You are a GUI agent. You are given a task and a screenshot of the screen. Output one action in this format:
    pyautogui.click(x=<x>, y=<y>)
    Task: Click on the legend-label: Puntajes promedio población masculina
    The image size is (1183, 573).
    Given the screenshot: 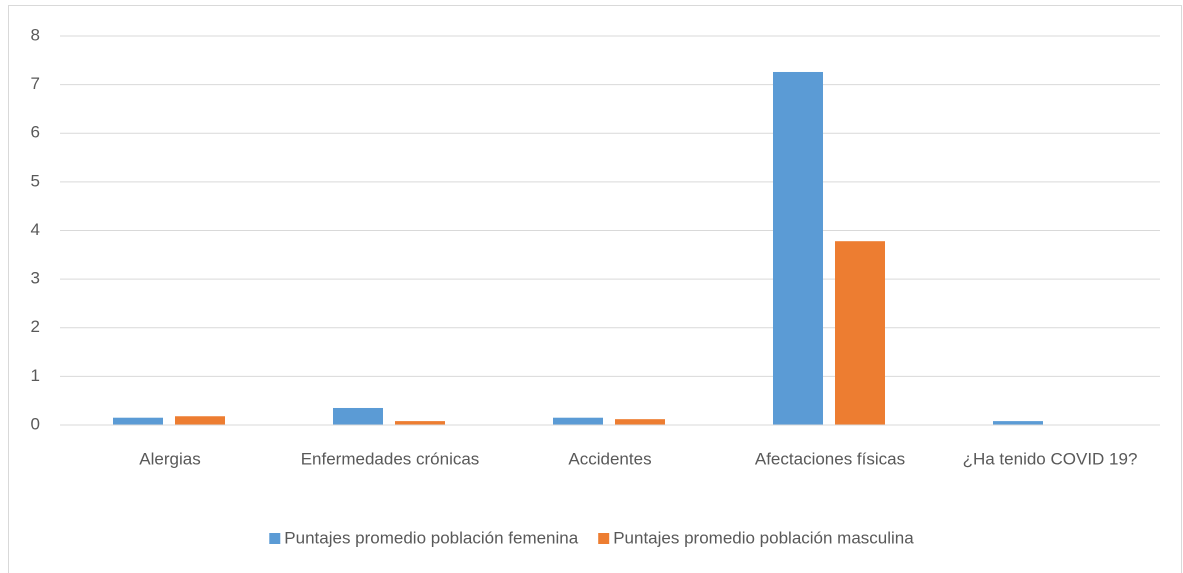 What is the action you would take?
    pyautogui.click(x=763, y=537)
    